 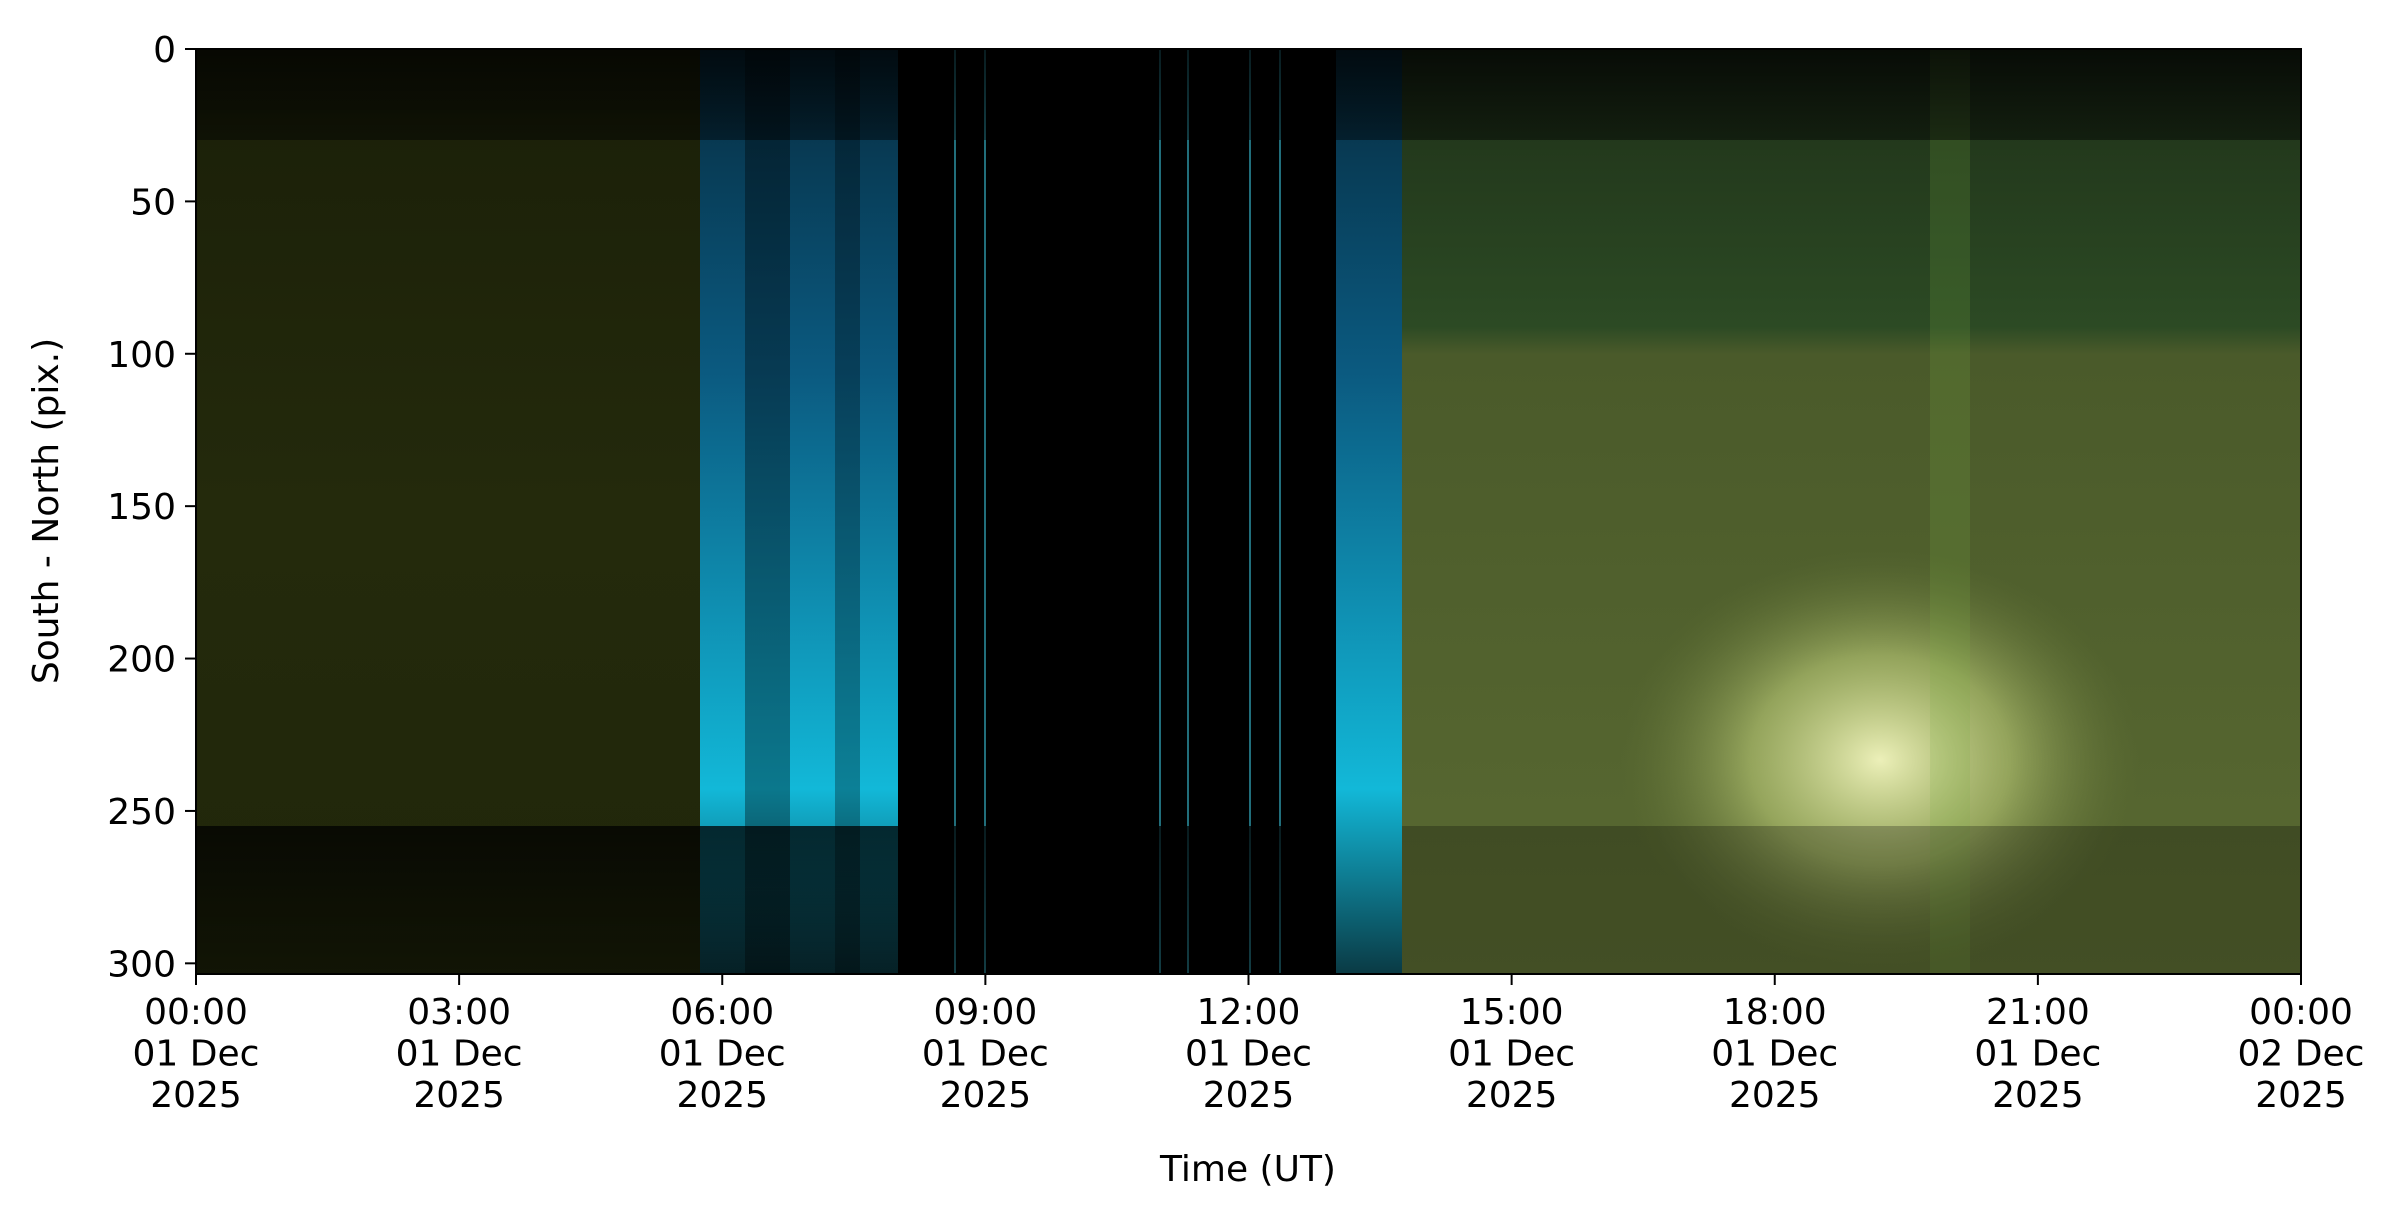 What do you see at coordinates (141, 507) in the screenshot?
I see `y-tick-label: 150` at bounding box center [141, 507].